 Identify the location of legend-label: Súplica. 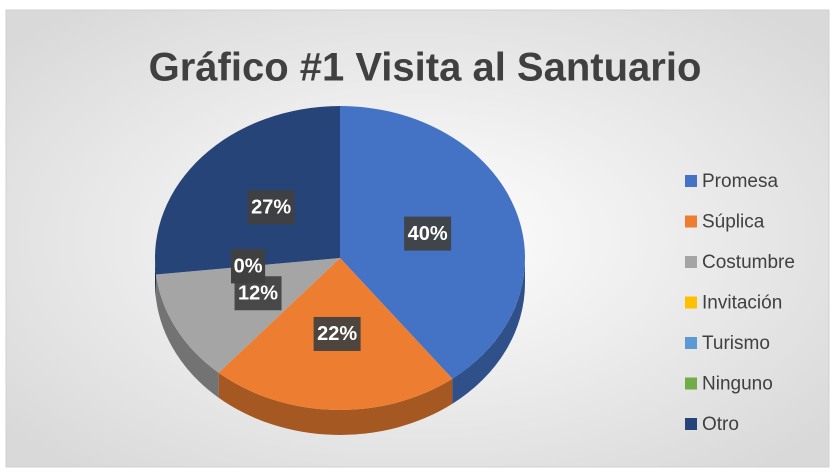
(733, 222).